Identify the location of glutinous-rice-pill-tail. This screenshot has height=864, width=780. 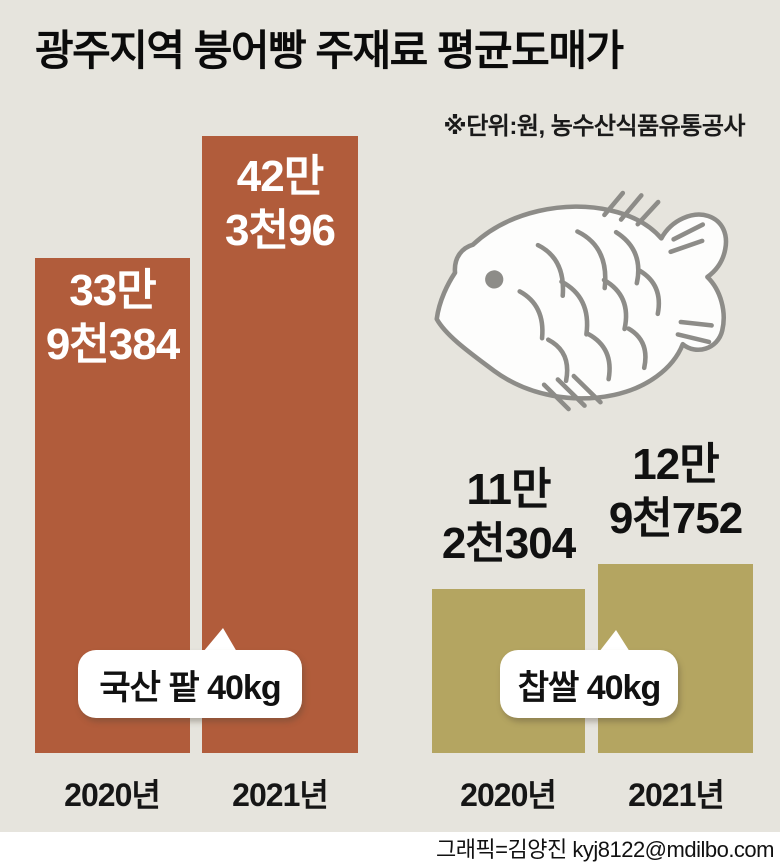
(614, 641).